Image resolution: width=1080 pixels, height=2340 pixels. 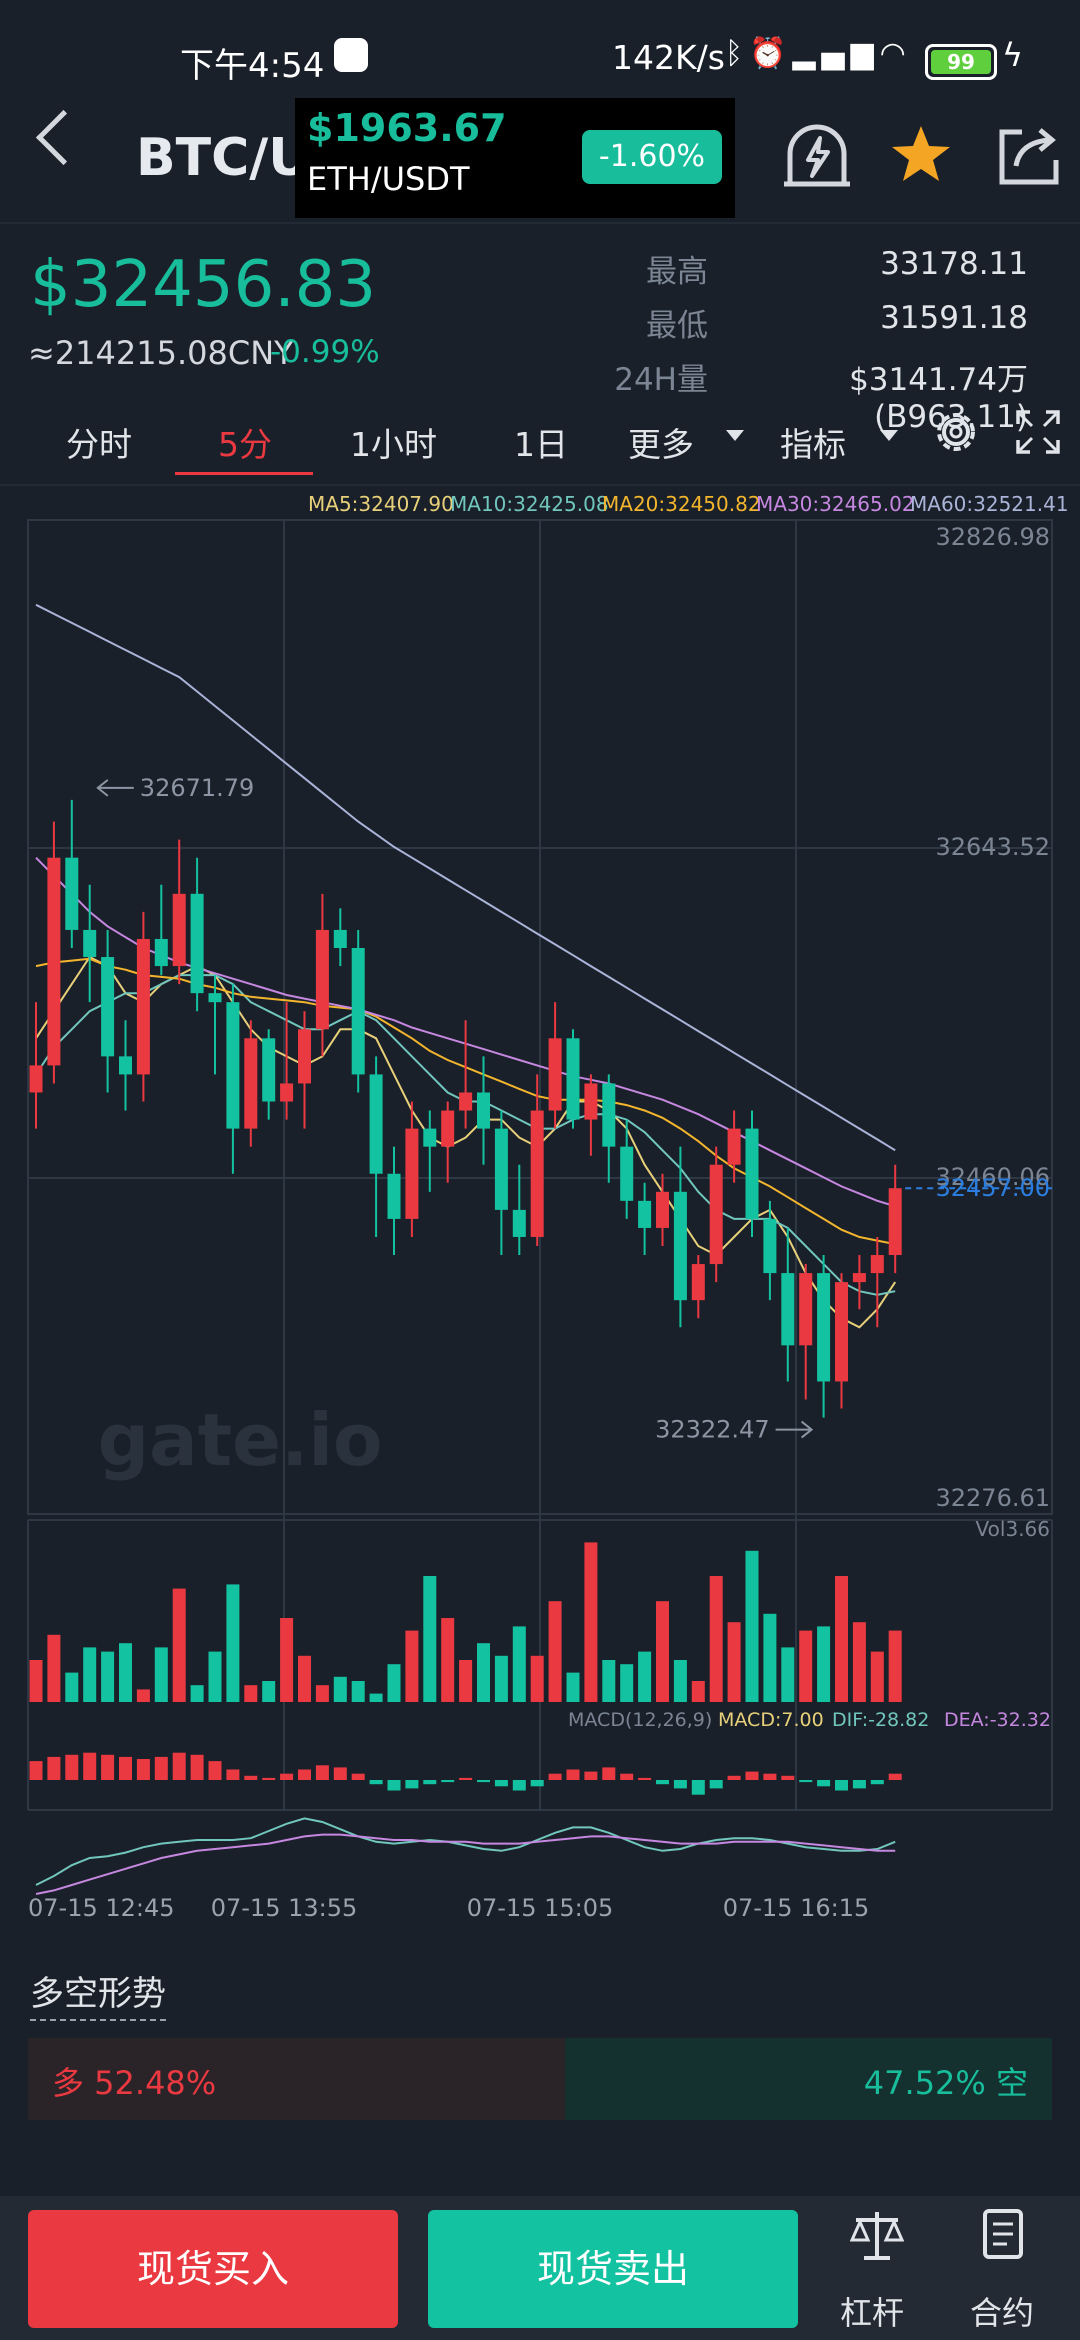 I want to click on tabs-divider, so click(x=540, y=485).